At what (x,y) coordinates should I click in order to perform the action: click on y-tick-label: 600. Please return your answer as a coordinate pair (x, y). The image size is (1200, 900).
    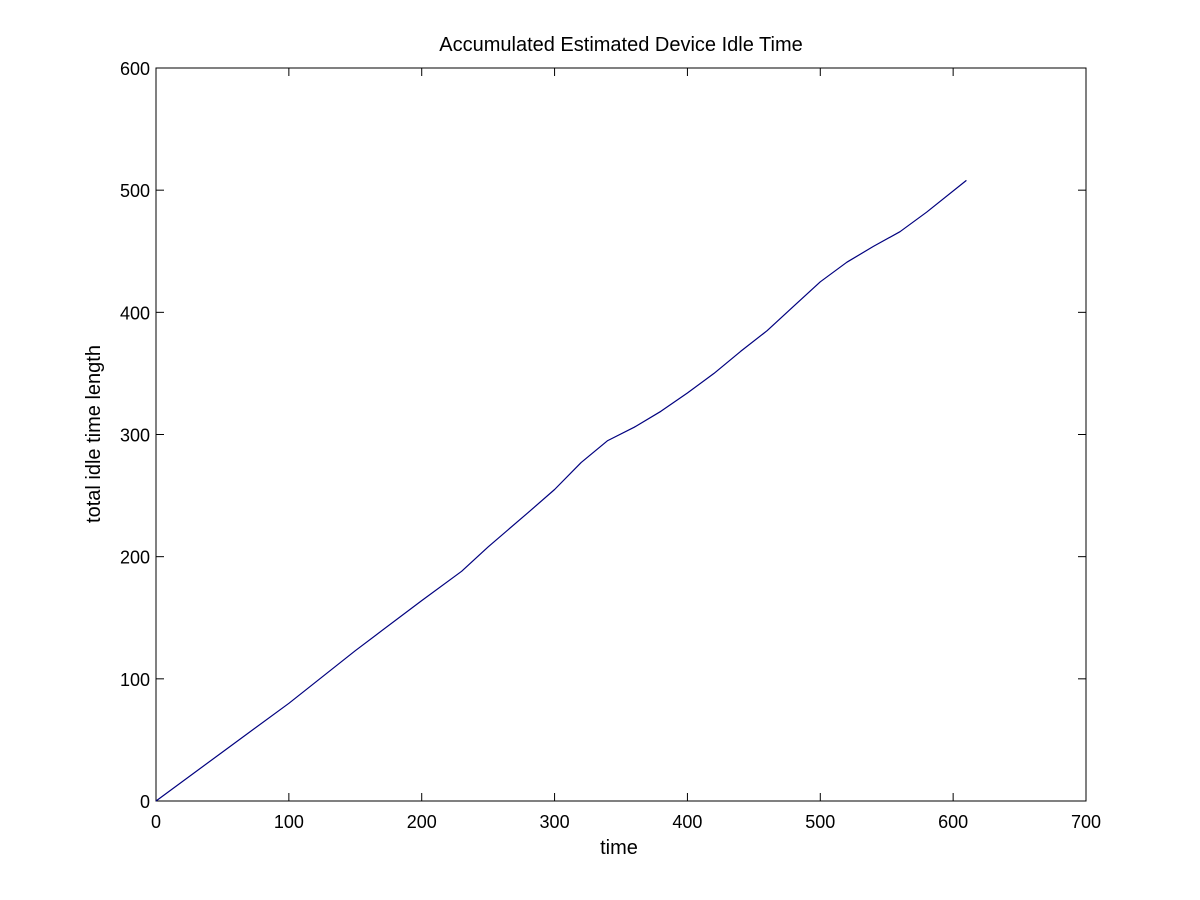
    Looking at the image, I should click on (135, 69).